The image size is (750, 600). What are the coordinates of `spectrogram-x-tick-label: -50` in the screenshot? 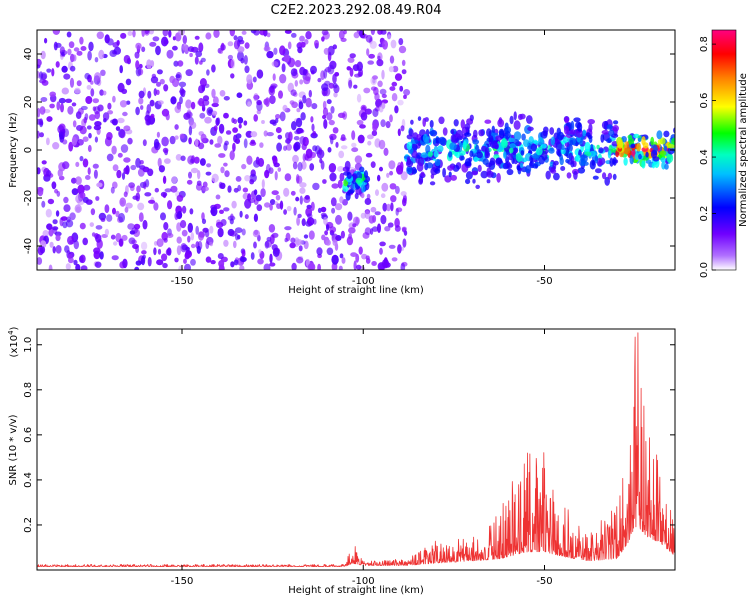 It's located at (544, 281).